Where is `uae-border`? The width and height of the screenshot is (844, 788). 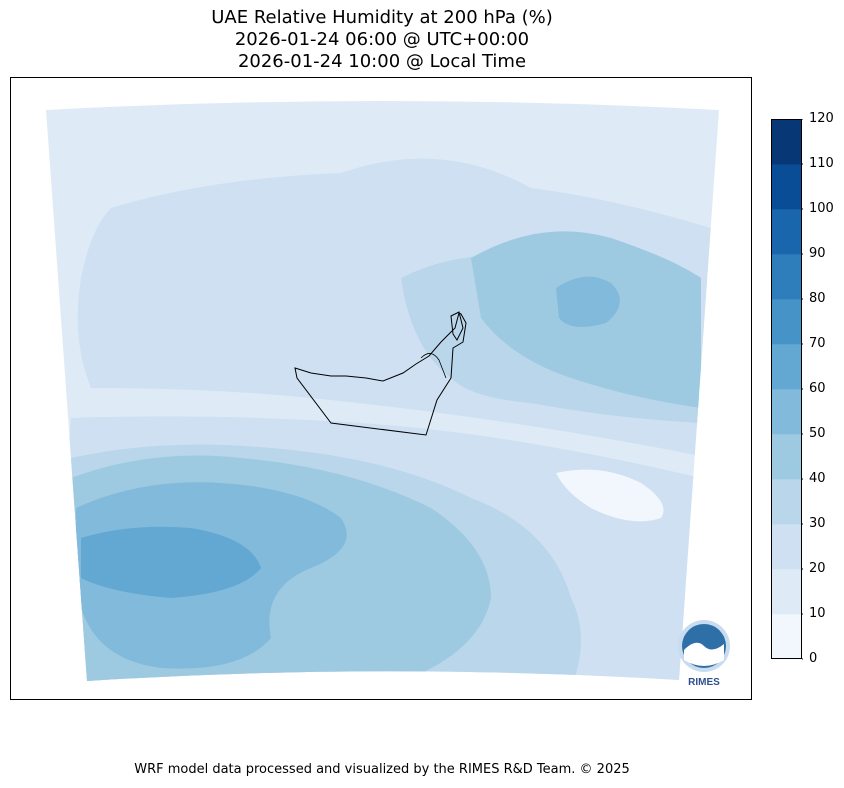
uae-border is located at coordinates (380, 374).